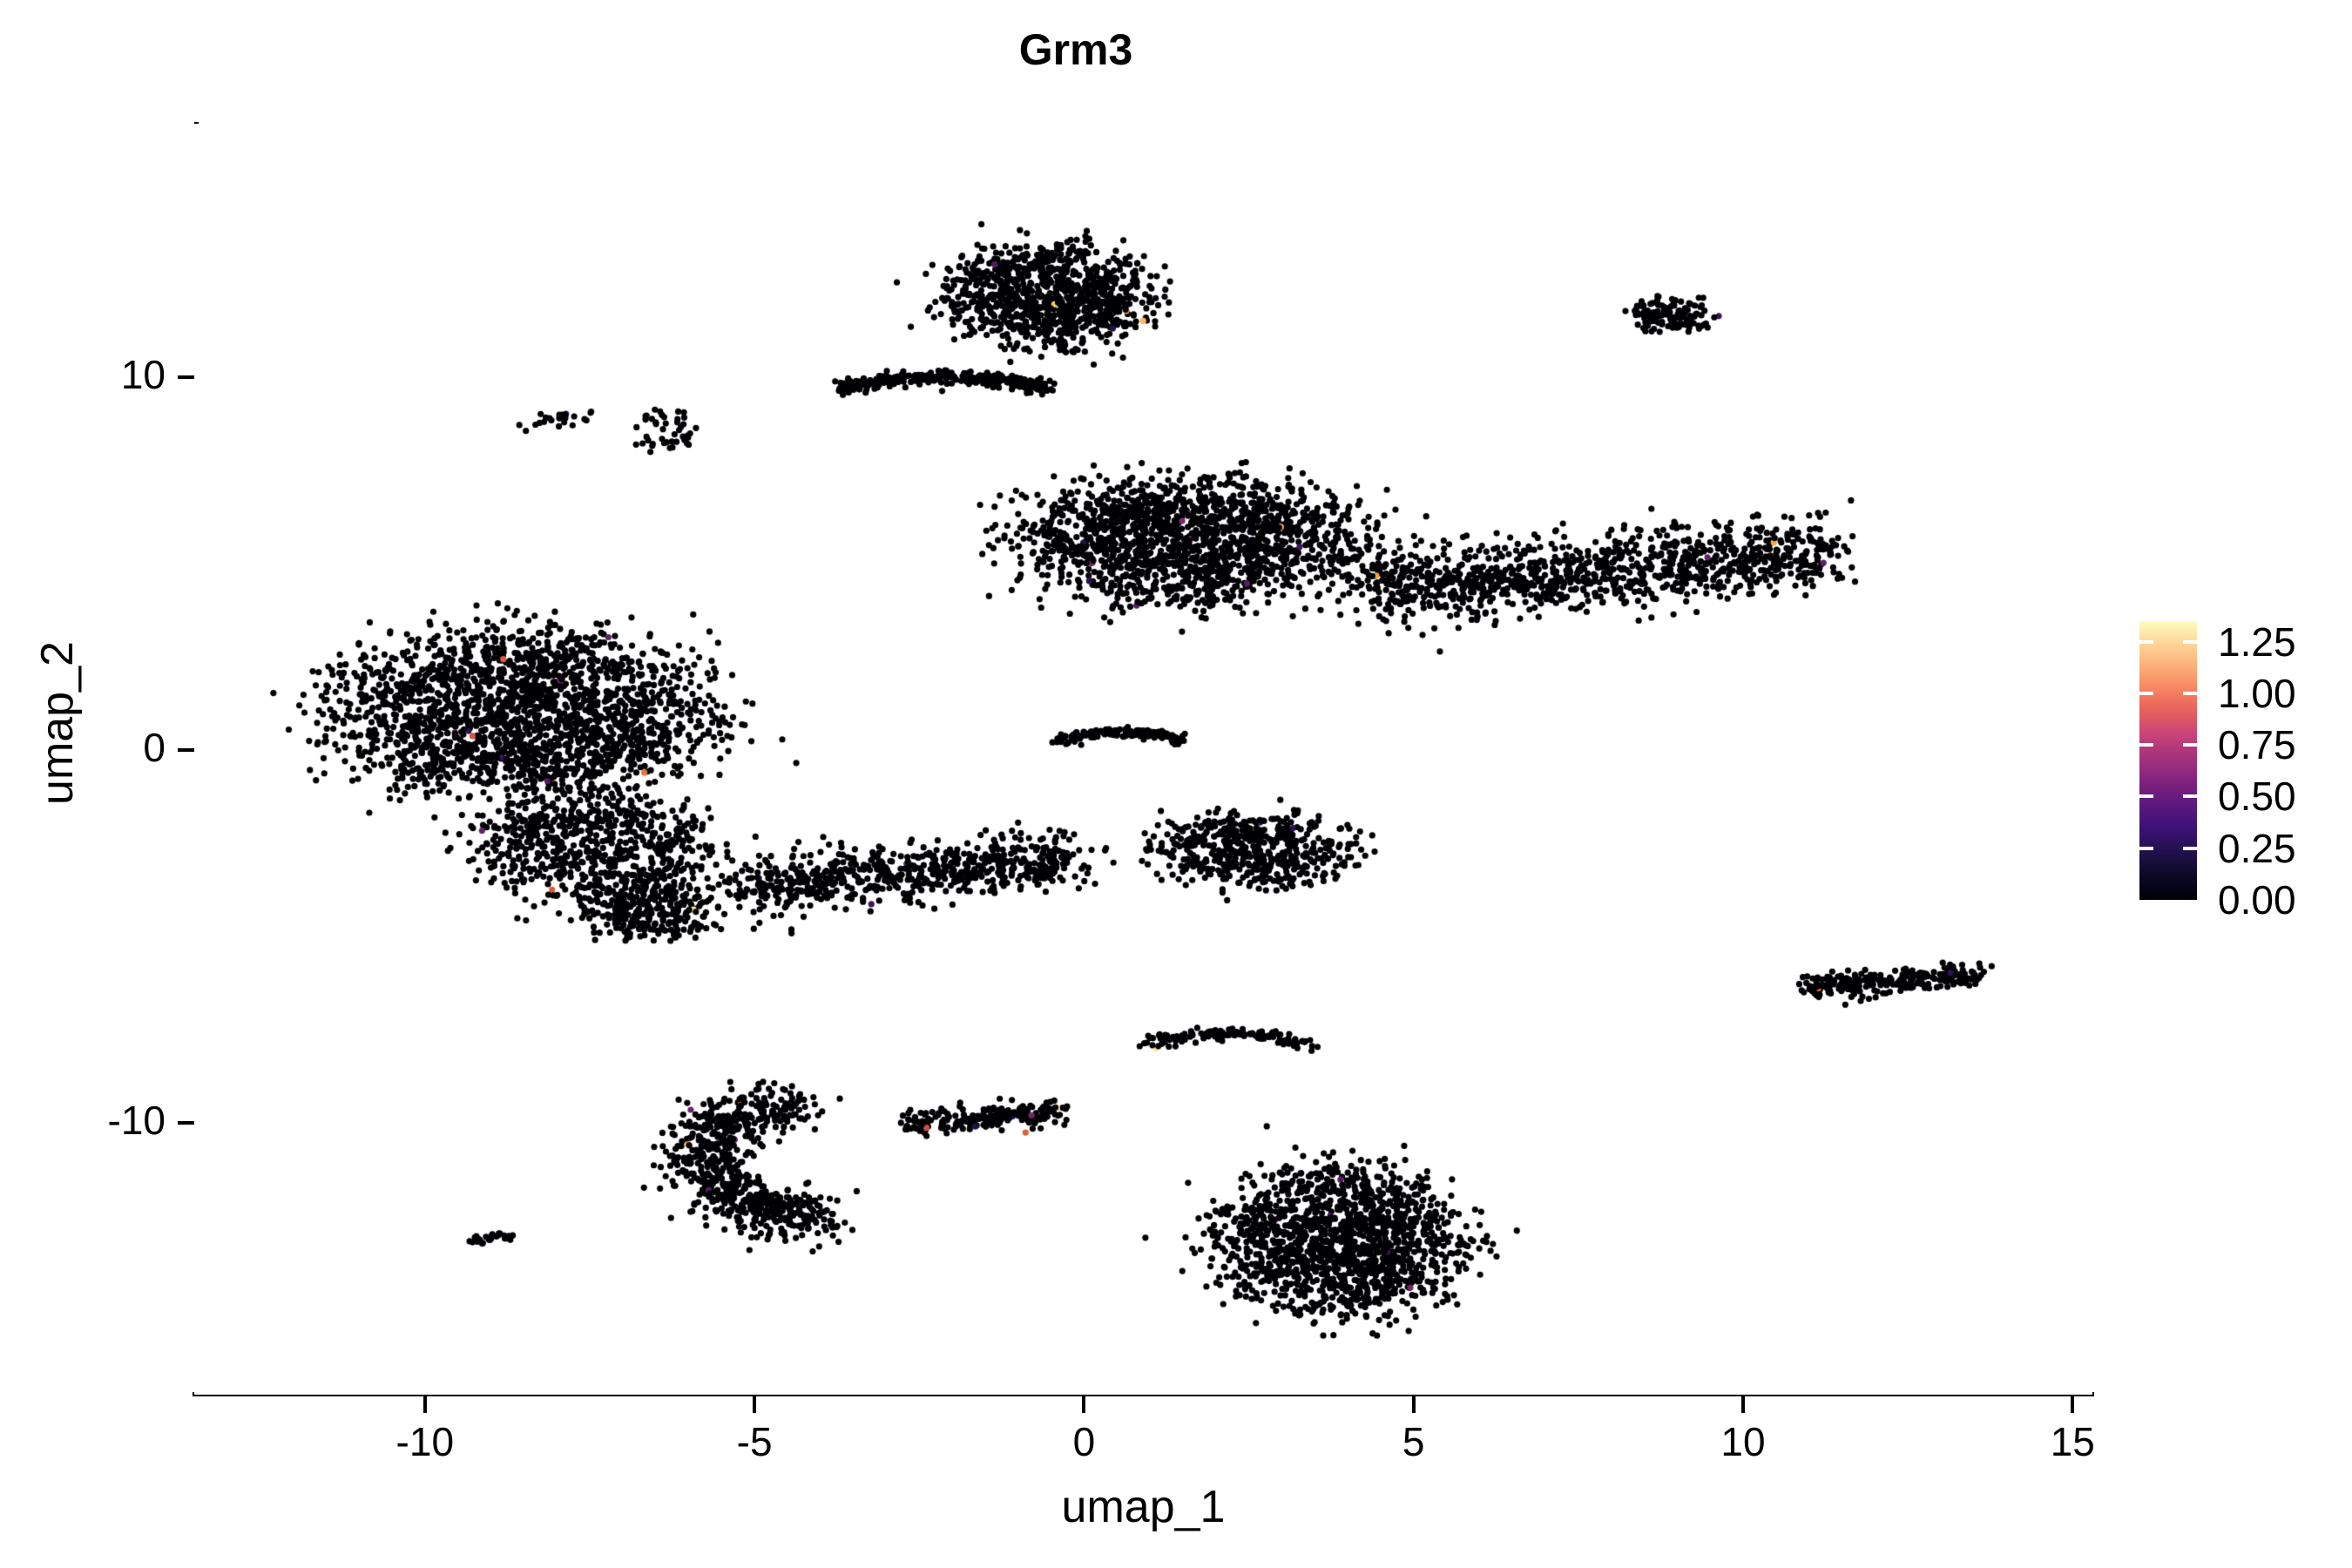  I want to click on x-axis-label: umap_1, so click(1143, 1507).